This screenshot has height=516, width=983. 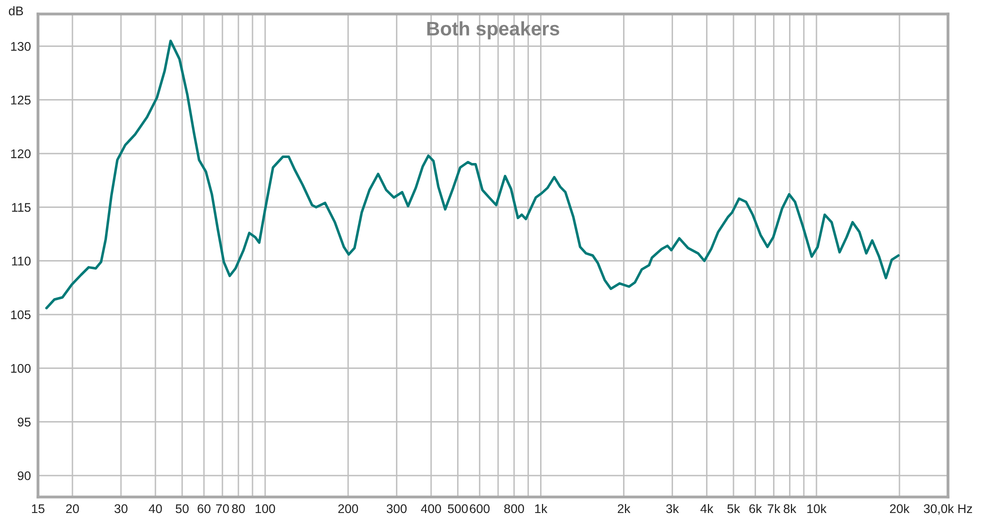 What do you see at coordinates (790, 509) in the screenshot?
I see `x-tick-label: 8k` at bounding box center [790, 509].